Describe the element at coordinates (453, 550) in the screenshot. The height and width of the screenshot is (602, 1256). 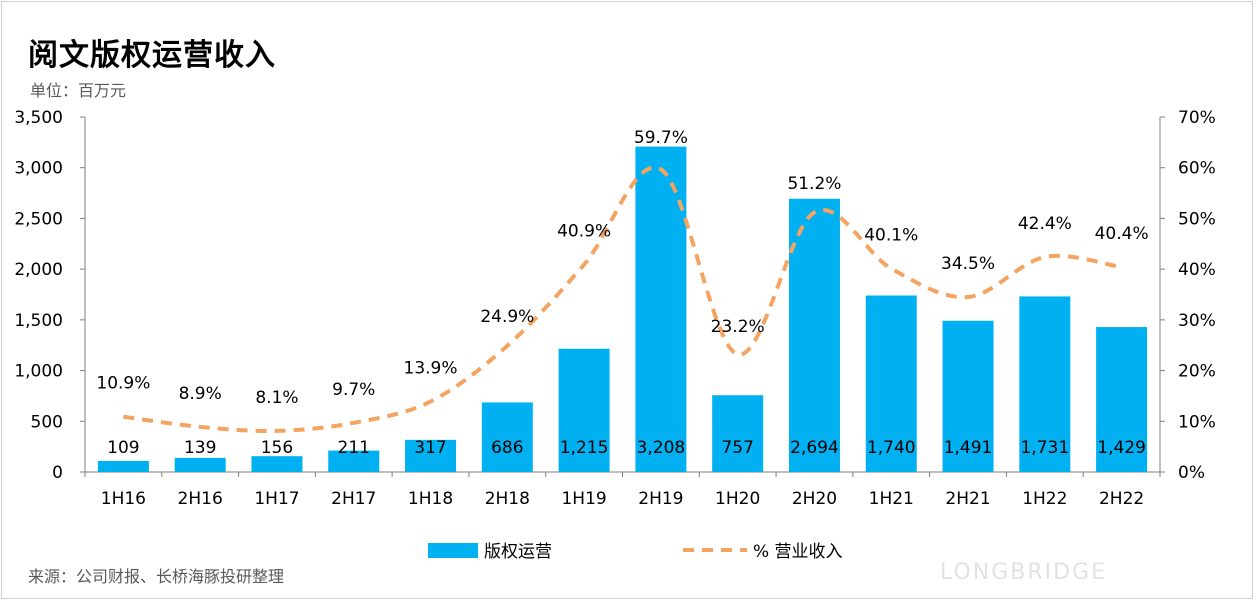
I see `legend-bar-swatch` at that location.